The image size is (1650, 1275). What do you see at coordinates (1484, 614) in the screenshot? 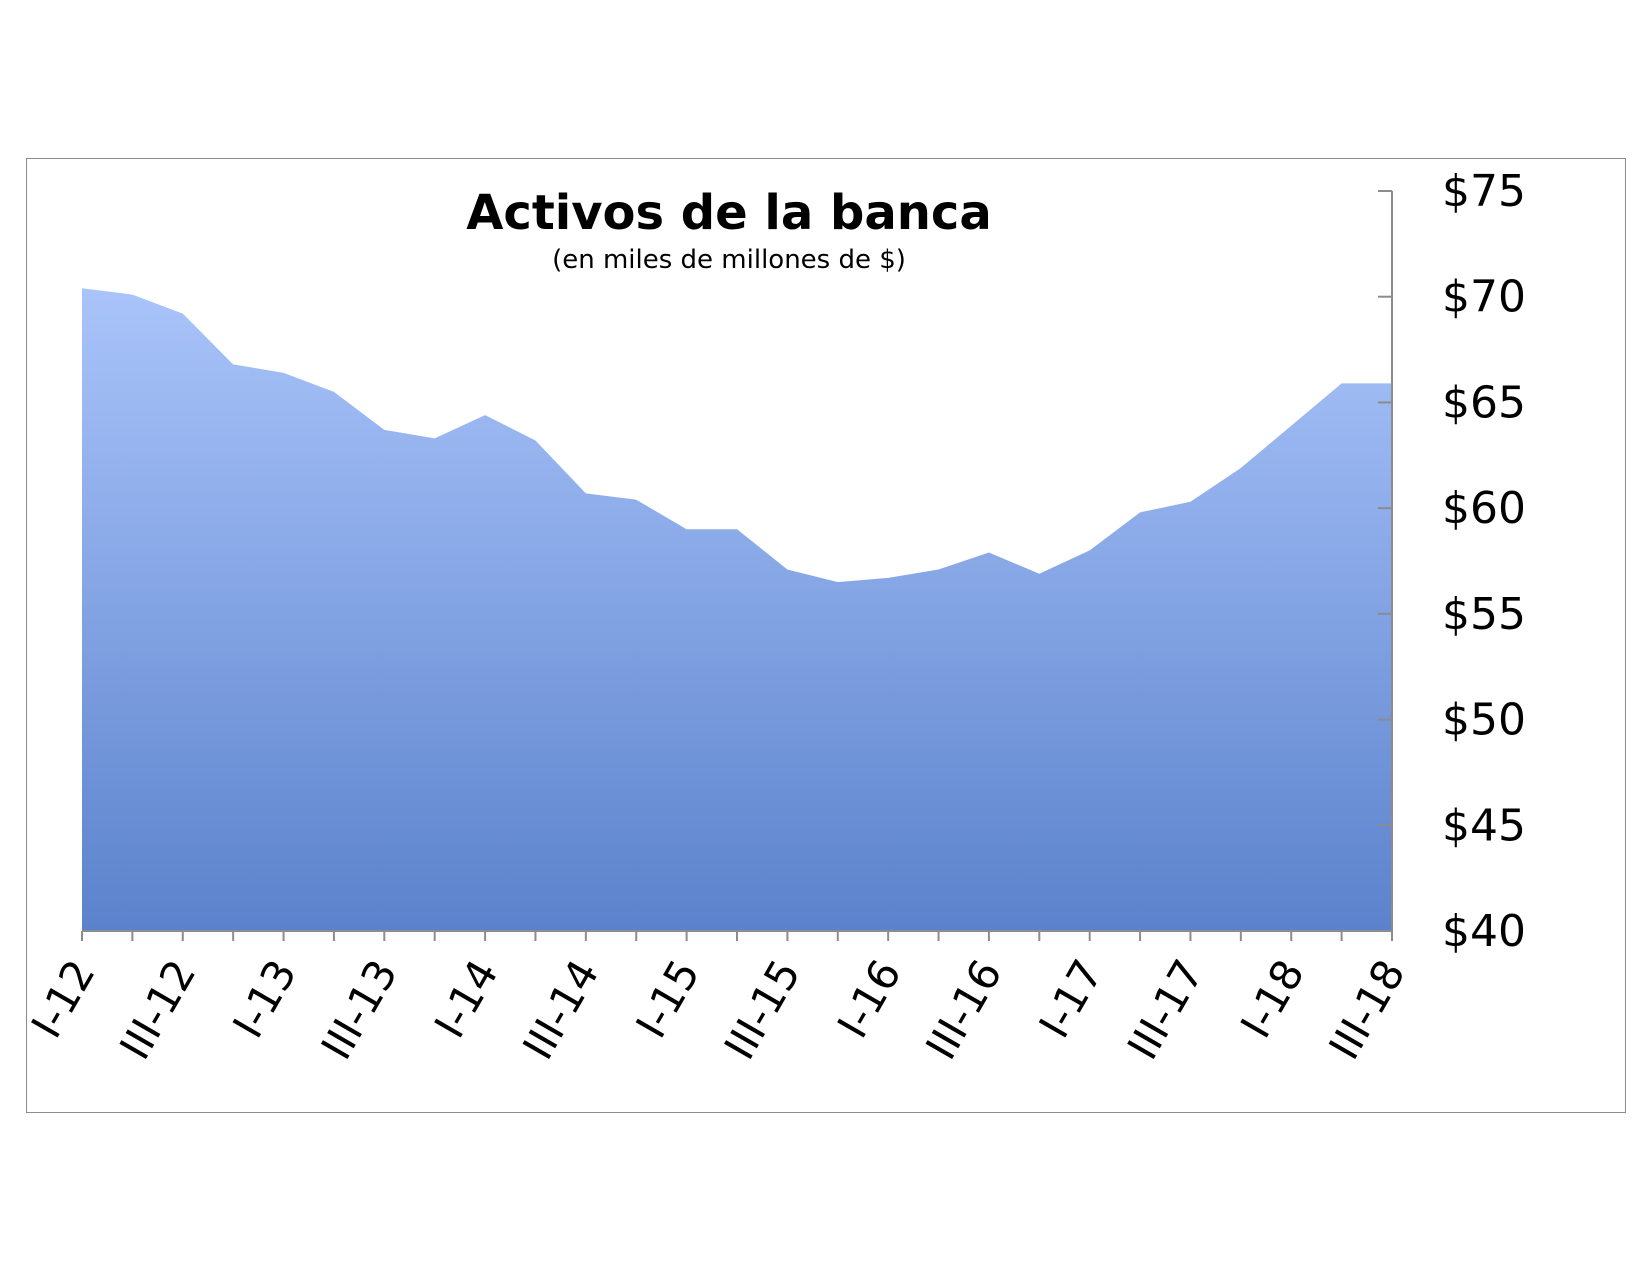
I see `y-tick-label: $55` at bounding box center [1484, 614].